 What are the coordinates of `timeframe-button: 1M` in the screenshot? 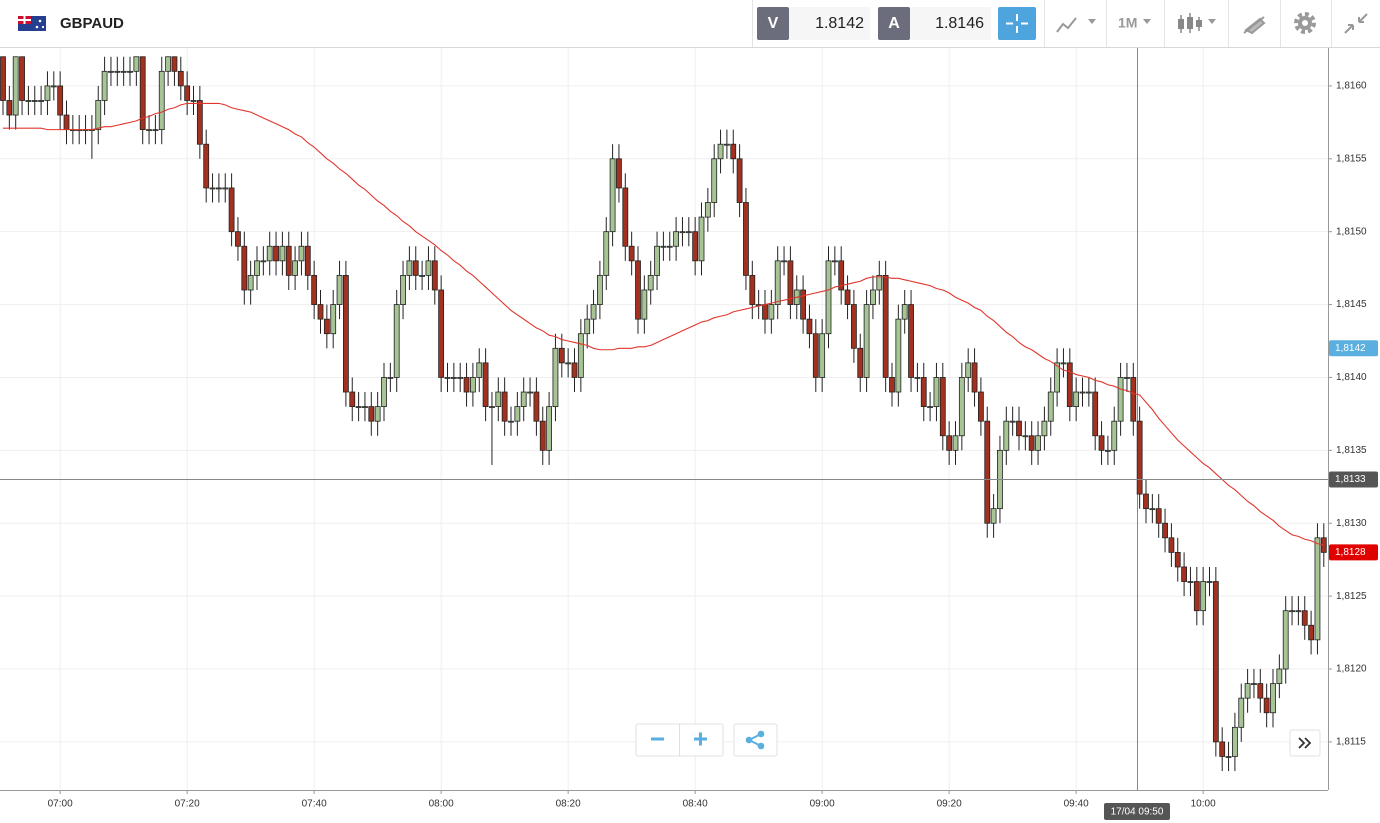 It's located at (1127, 23).